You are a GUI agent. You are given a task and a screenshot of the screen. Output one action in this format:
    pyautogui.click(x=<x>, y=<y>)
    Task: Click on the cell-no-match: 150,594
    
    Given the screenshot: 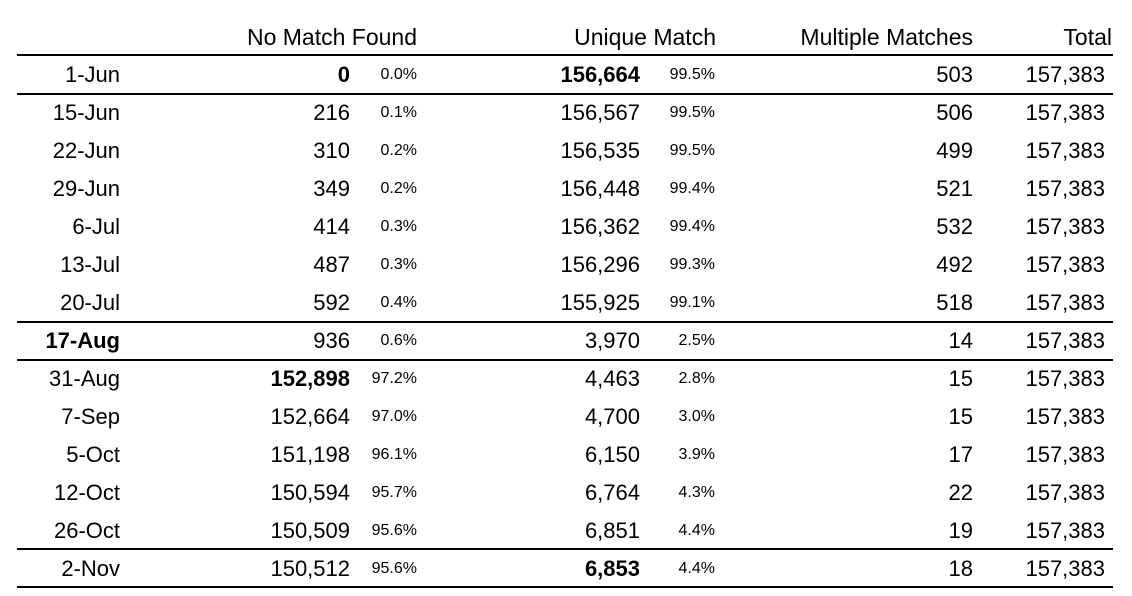 What is the action you would take?
    pyautogui.click(x=310, y=492)
    